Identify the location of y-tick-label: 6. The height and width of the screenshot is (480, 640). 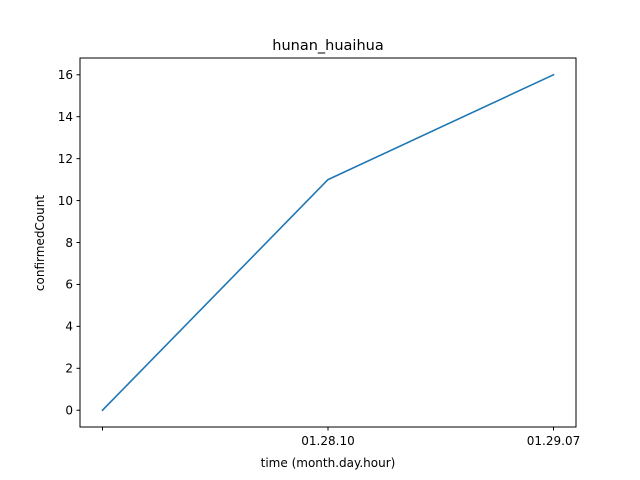
(69, 285).